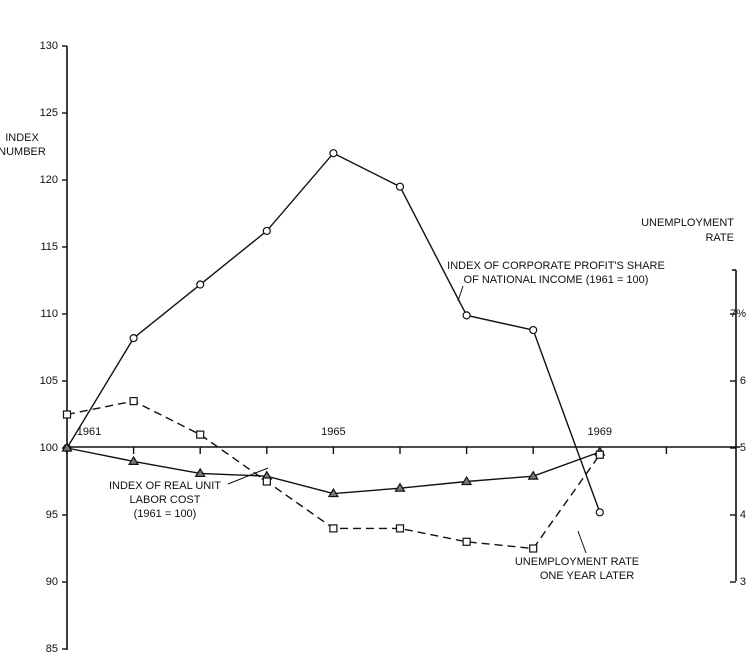  Describe the element at coordinates (52, 515) in the screenshot. I see `y-tick-label: 95` at that location.